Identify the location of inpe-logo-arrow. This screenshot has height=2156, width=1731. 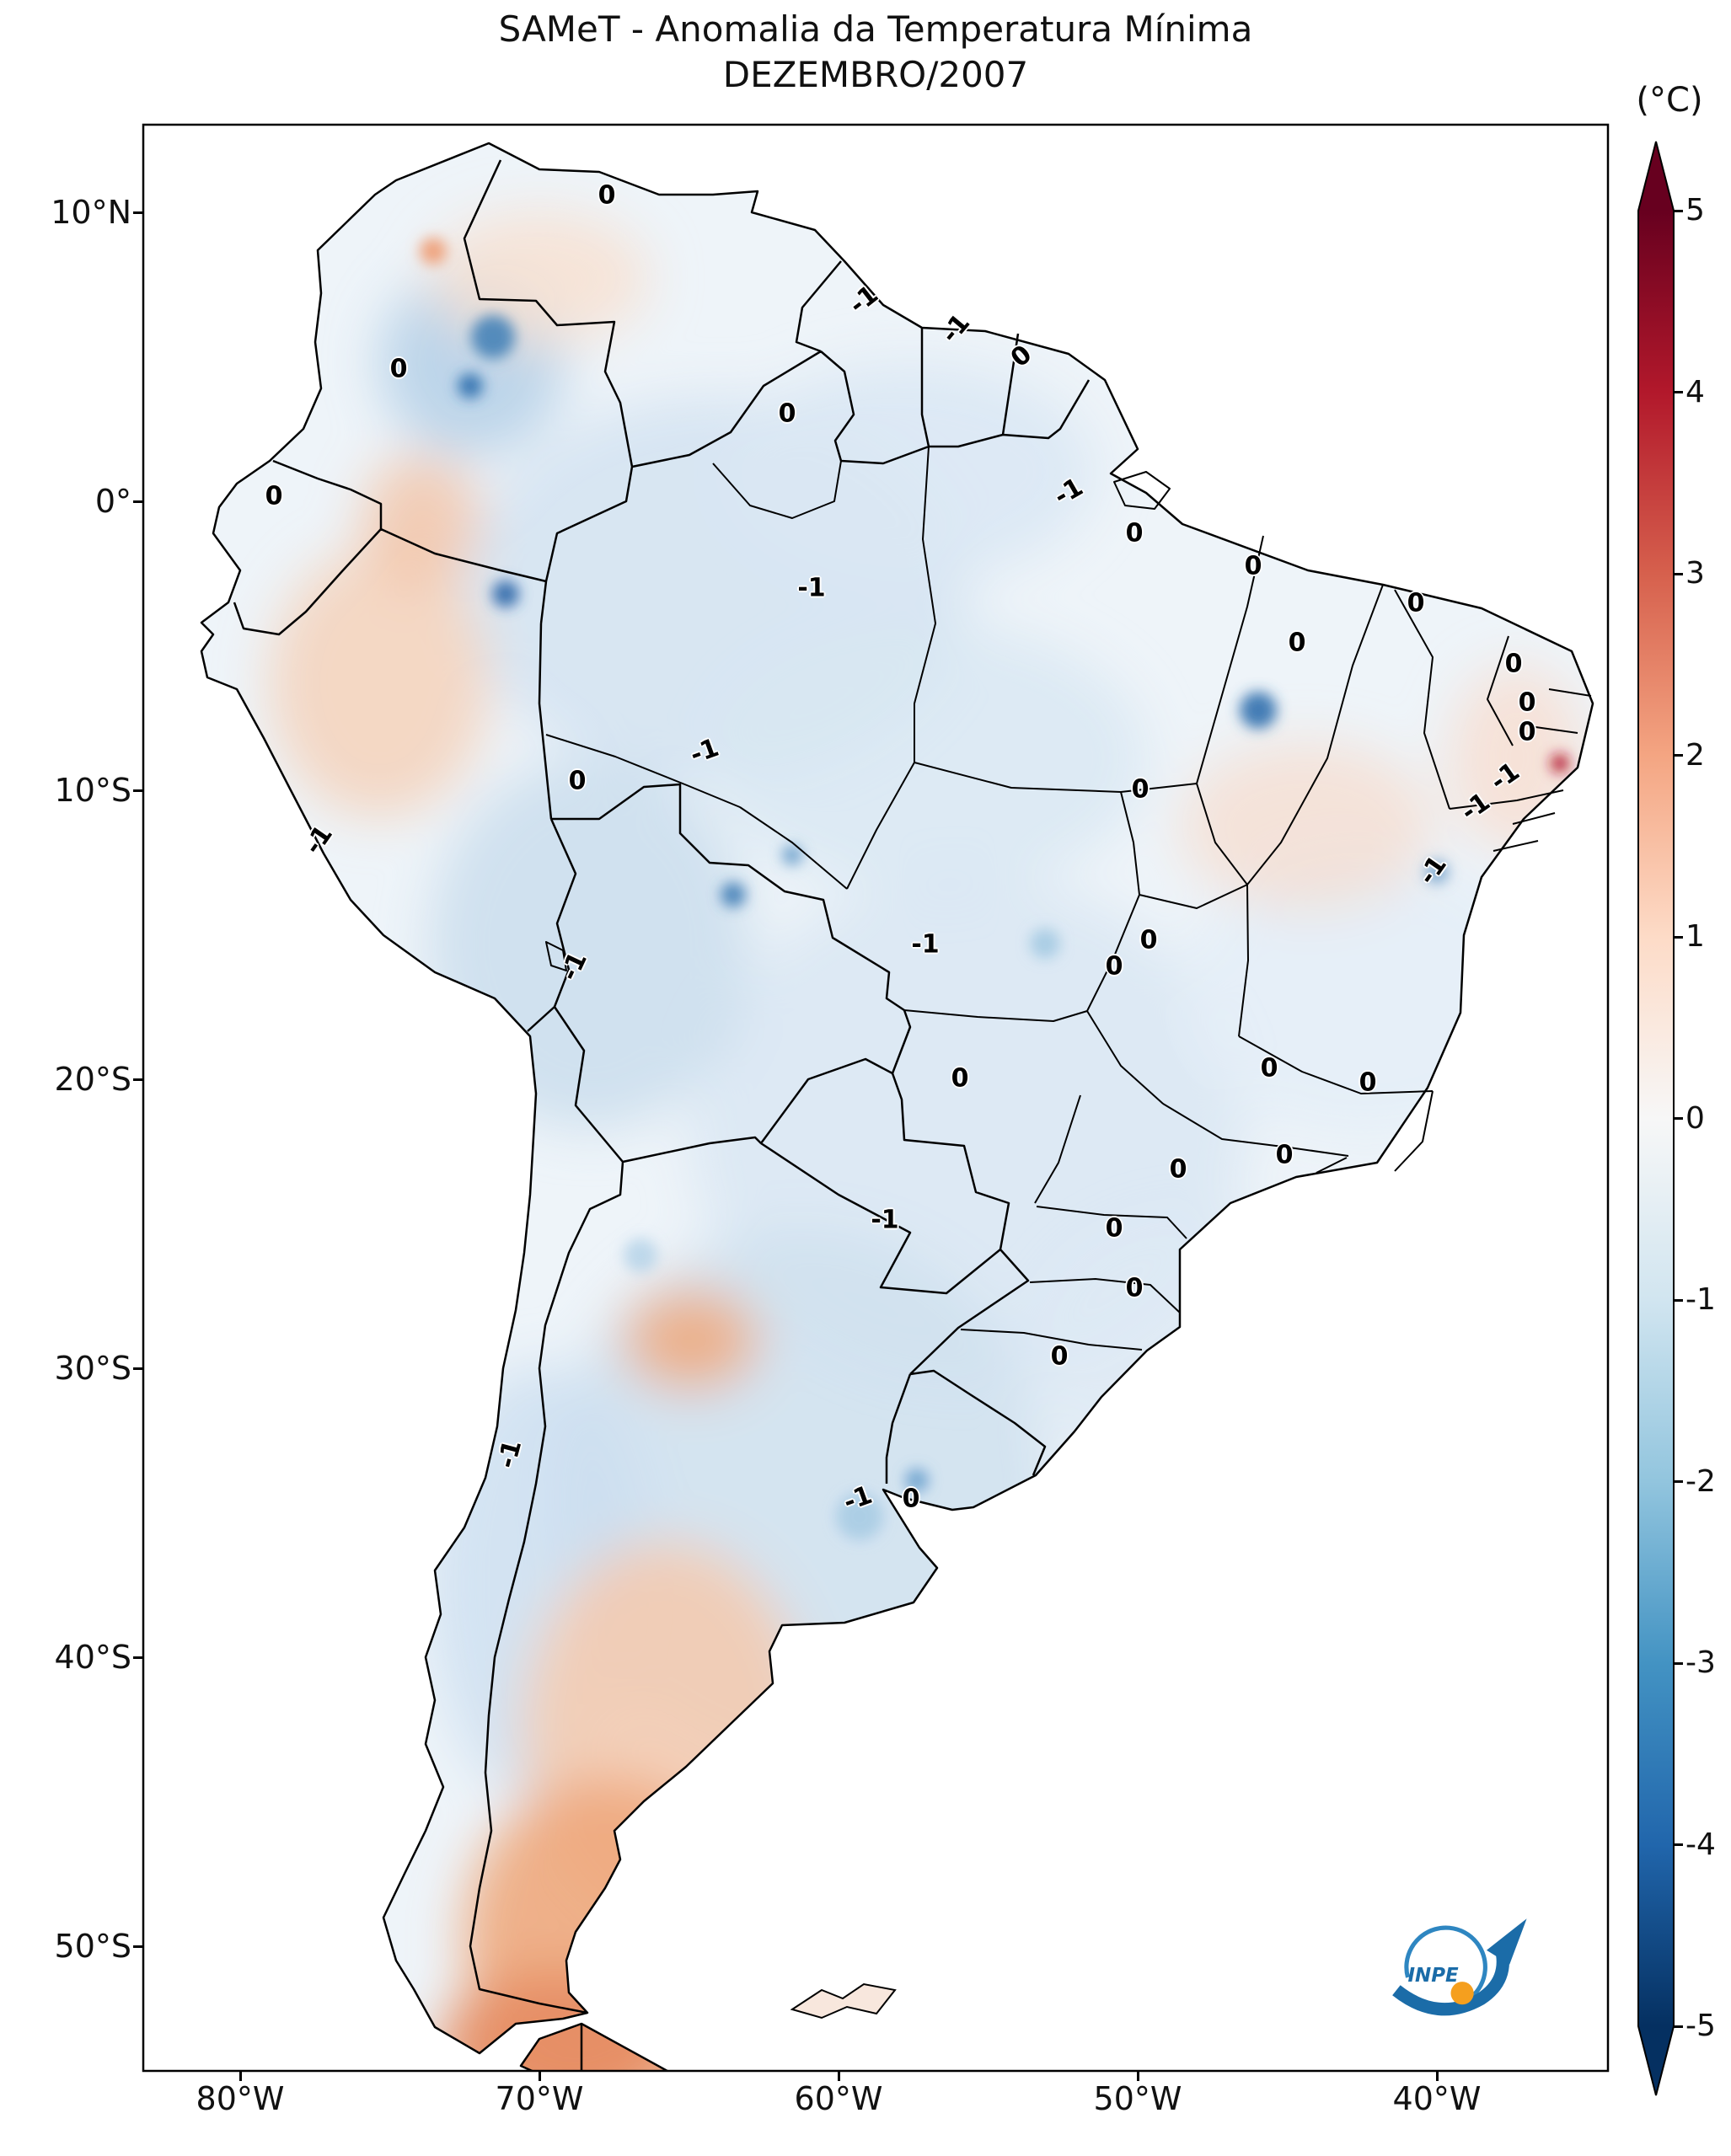
(1450, 1980).